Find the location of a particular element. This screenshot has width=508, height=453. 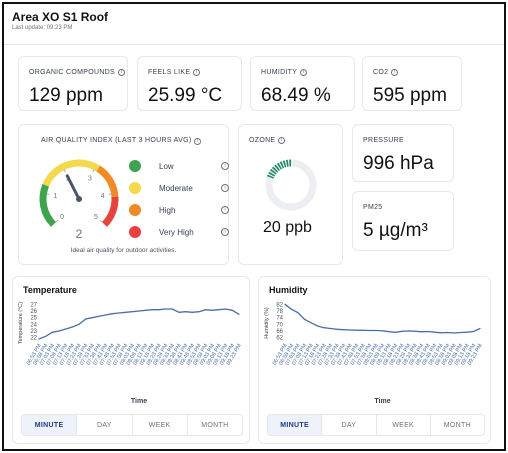

x-axis-title: Time is located at coordinates (139, 401).